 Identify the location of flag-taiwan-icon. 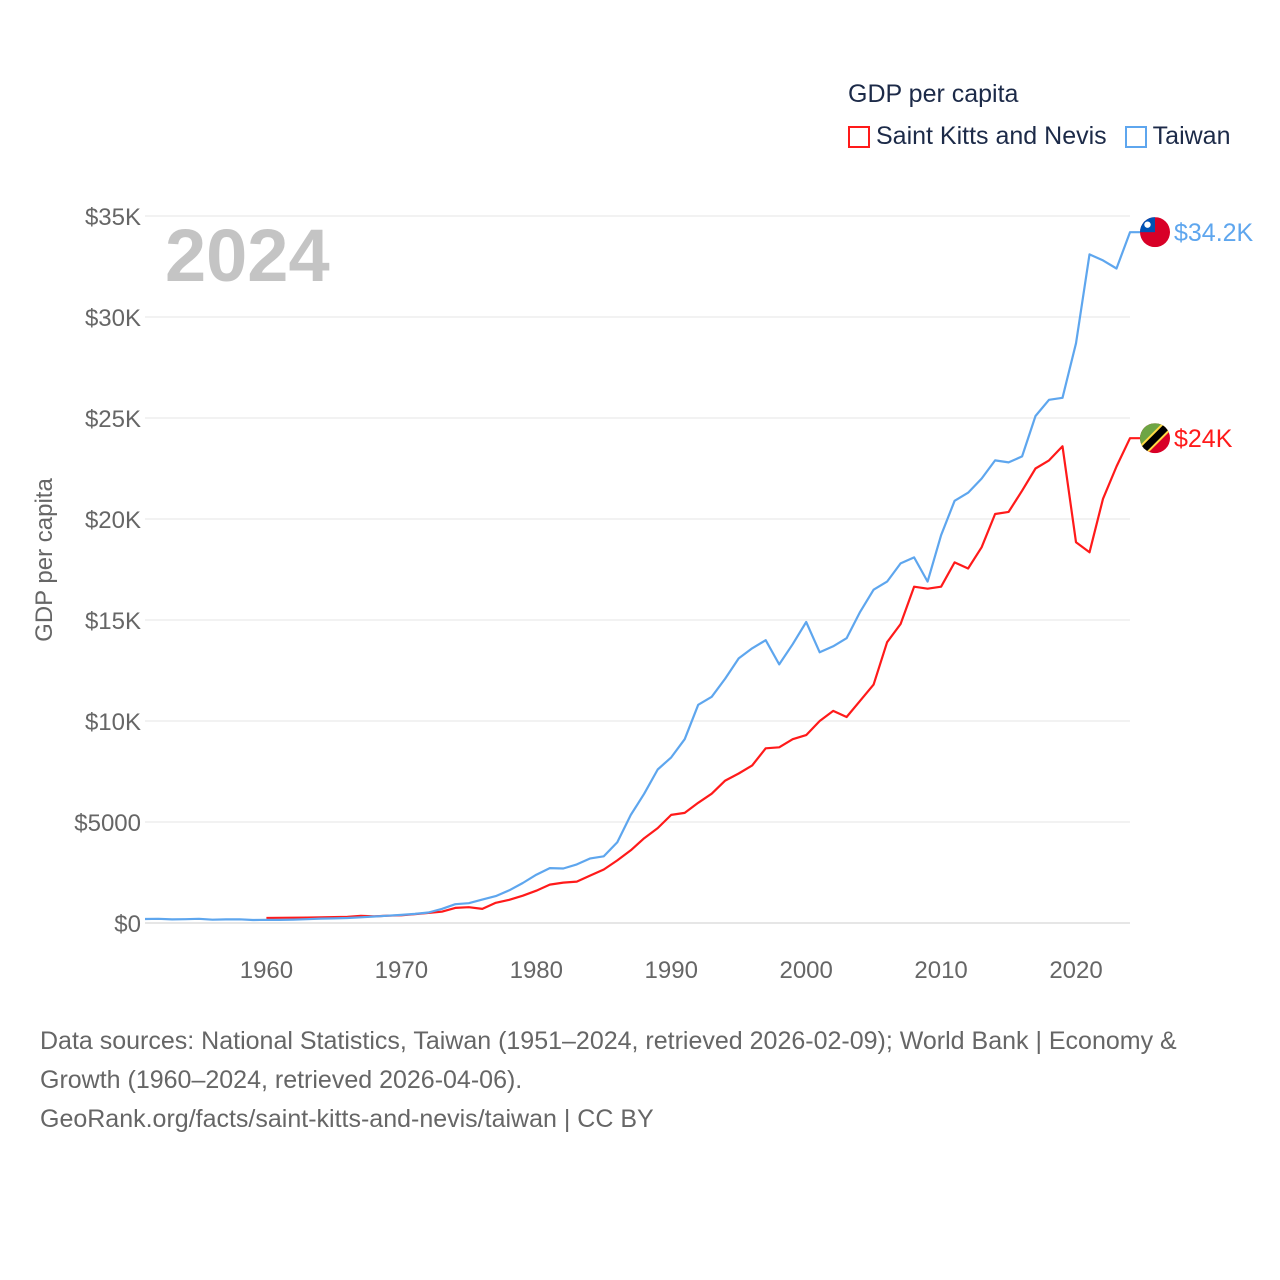
(1155, 232).